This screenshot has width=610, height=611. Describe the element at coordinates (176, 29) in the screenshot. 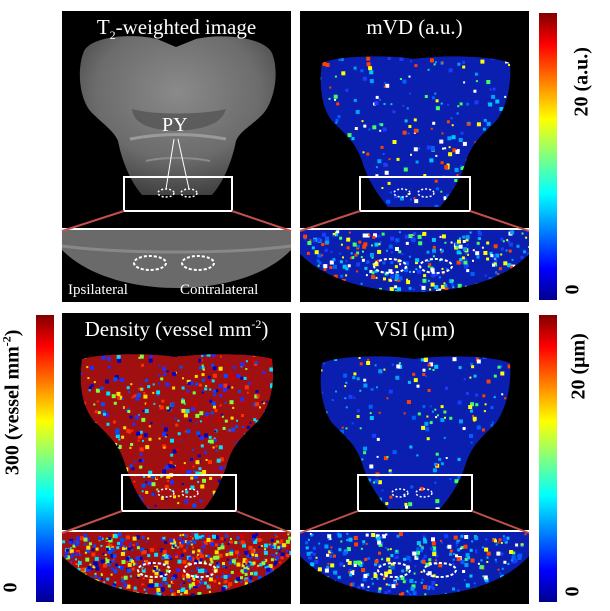

I see `t2-title: T2-weighted image` at that location.